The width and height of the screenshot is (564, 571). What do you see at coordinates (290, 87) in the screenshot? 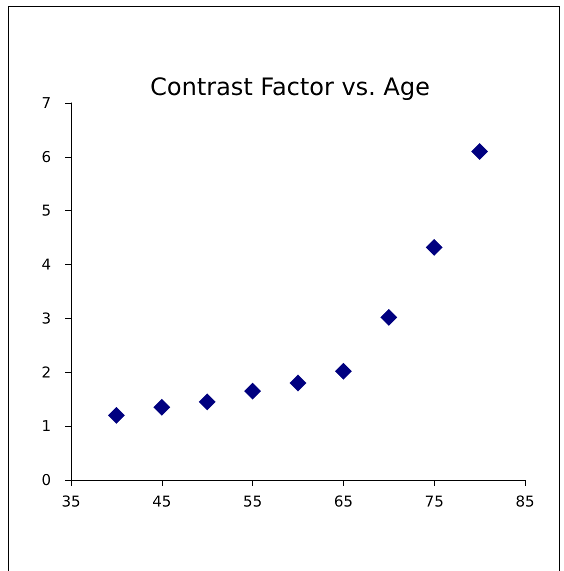
I see `chart-title: Contrast Factor vs. Age` at bounding box center [290, 87].